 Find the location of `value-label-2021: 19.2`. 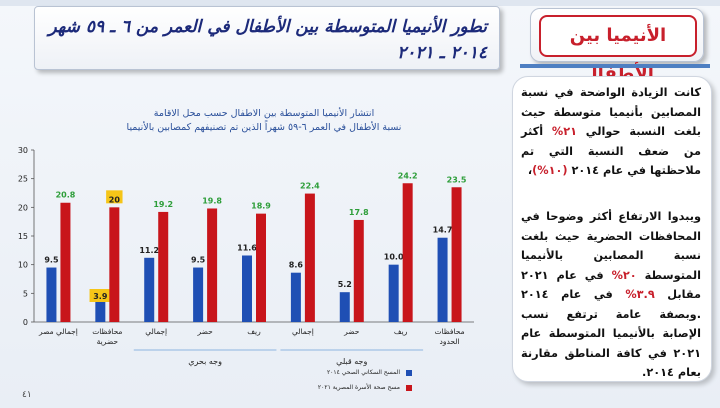

value-label-2021: 19.2 is located at coordinates (163, 204).